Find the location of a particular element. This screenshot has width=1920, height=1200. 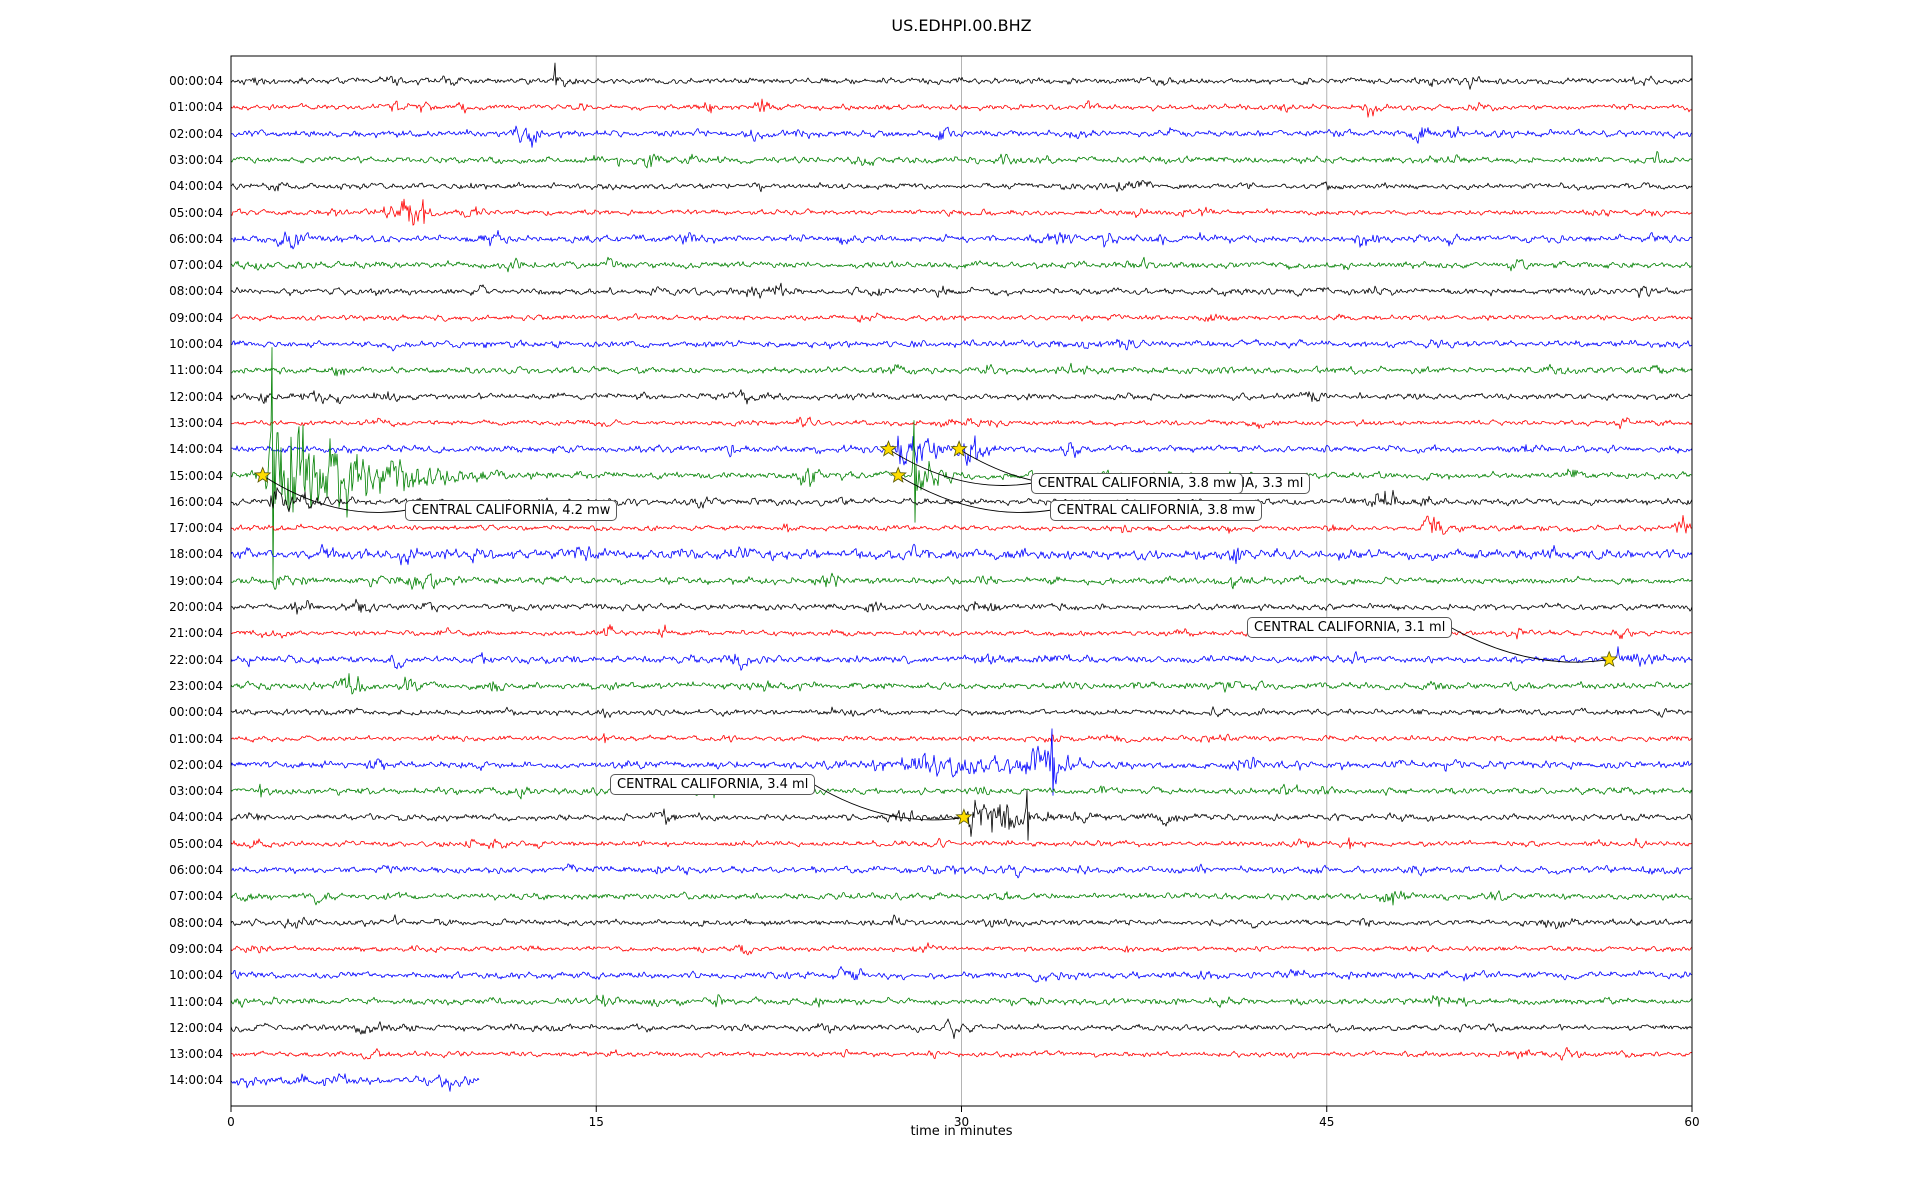

row-label-18: 18:00:04 is located at coordinates (196, 554).